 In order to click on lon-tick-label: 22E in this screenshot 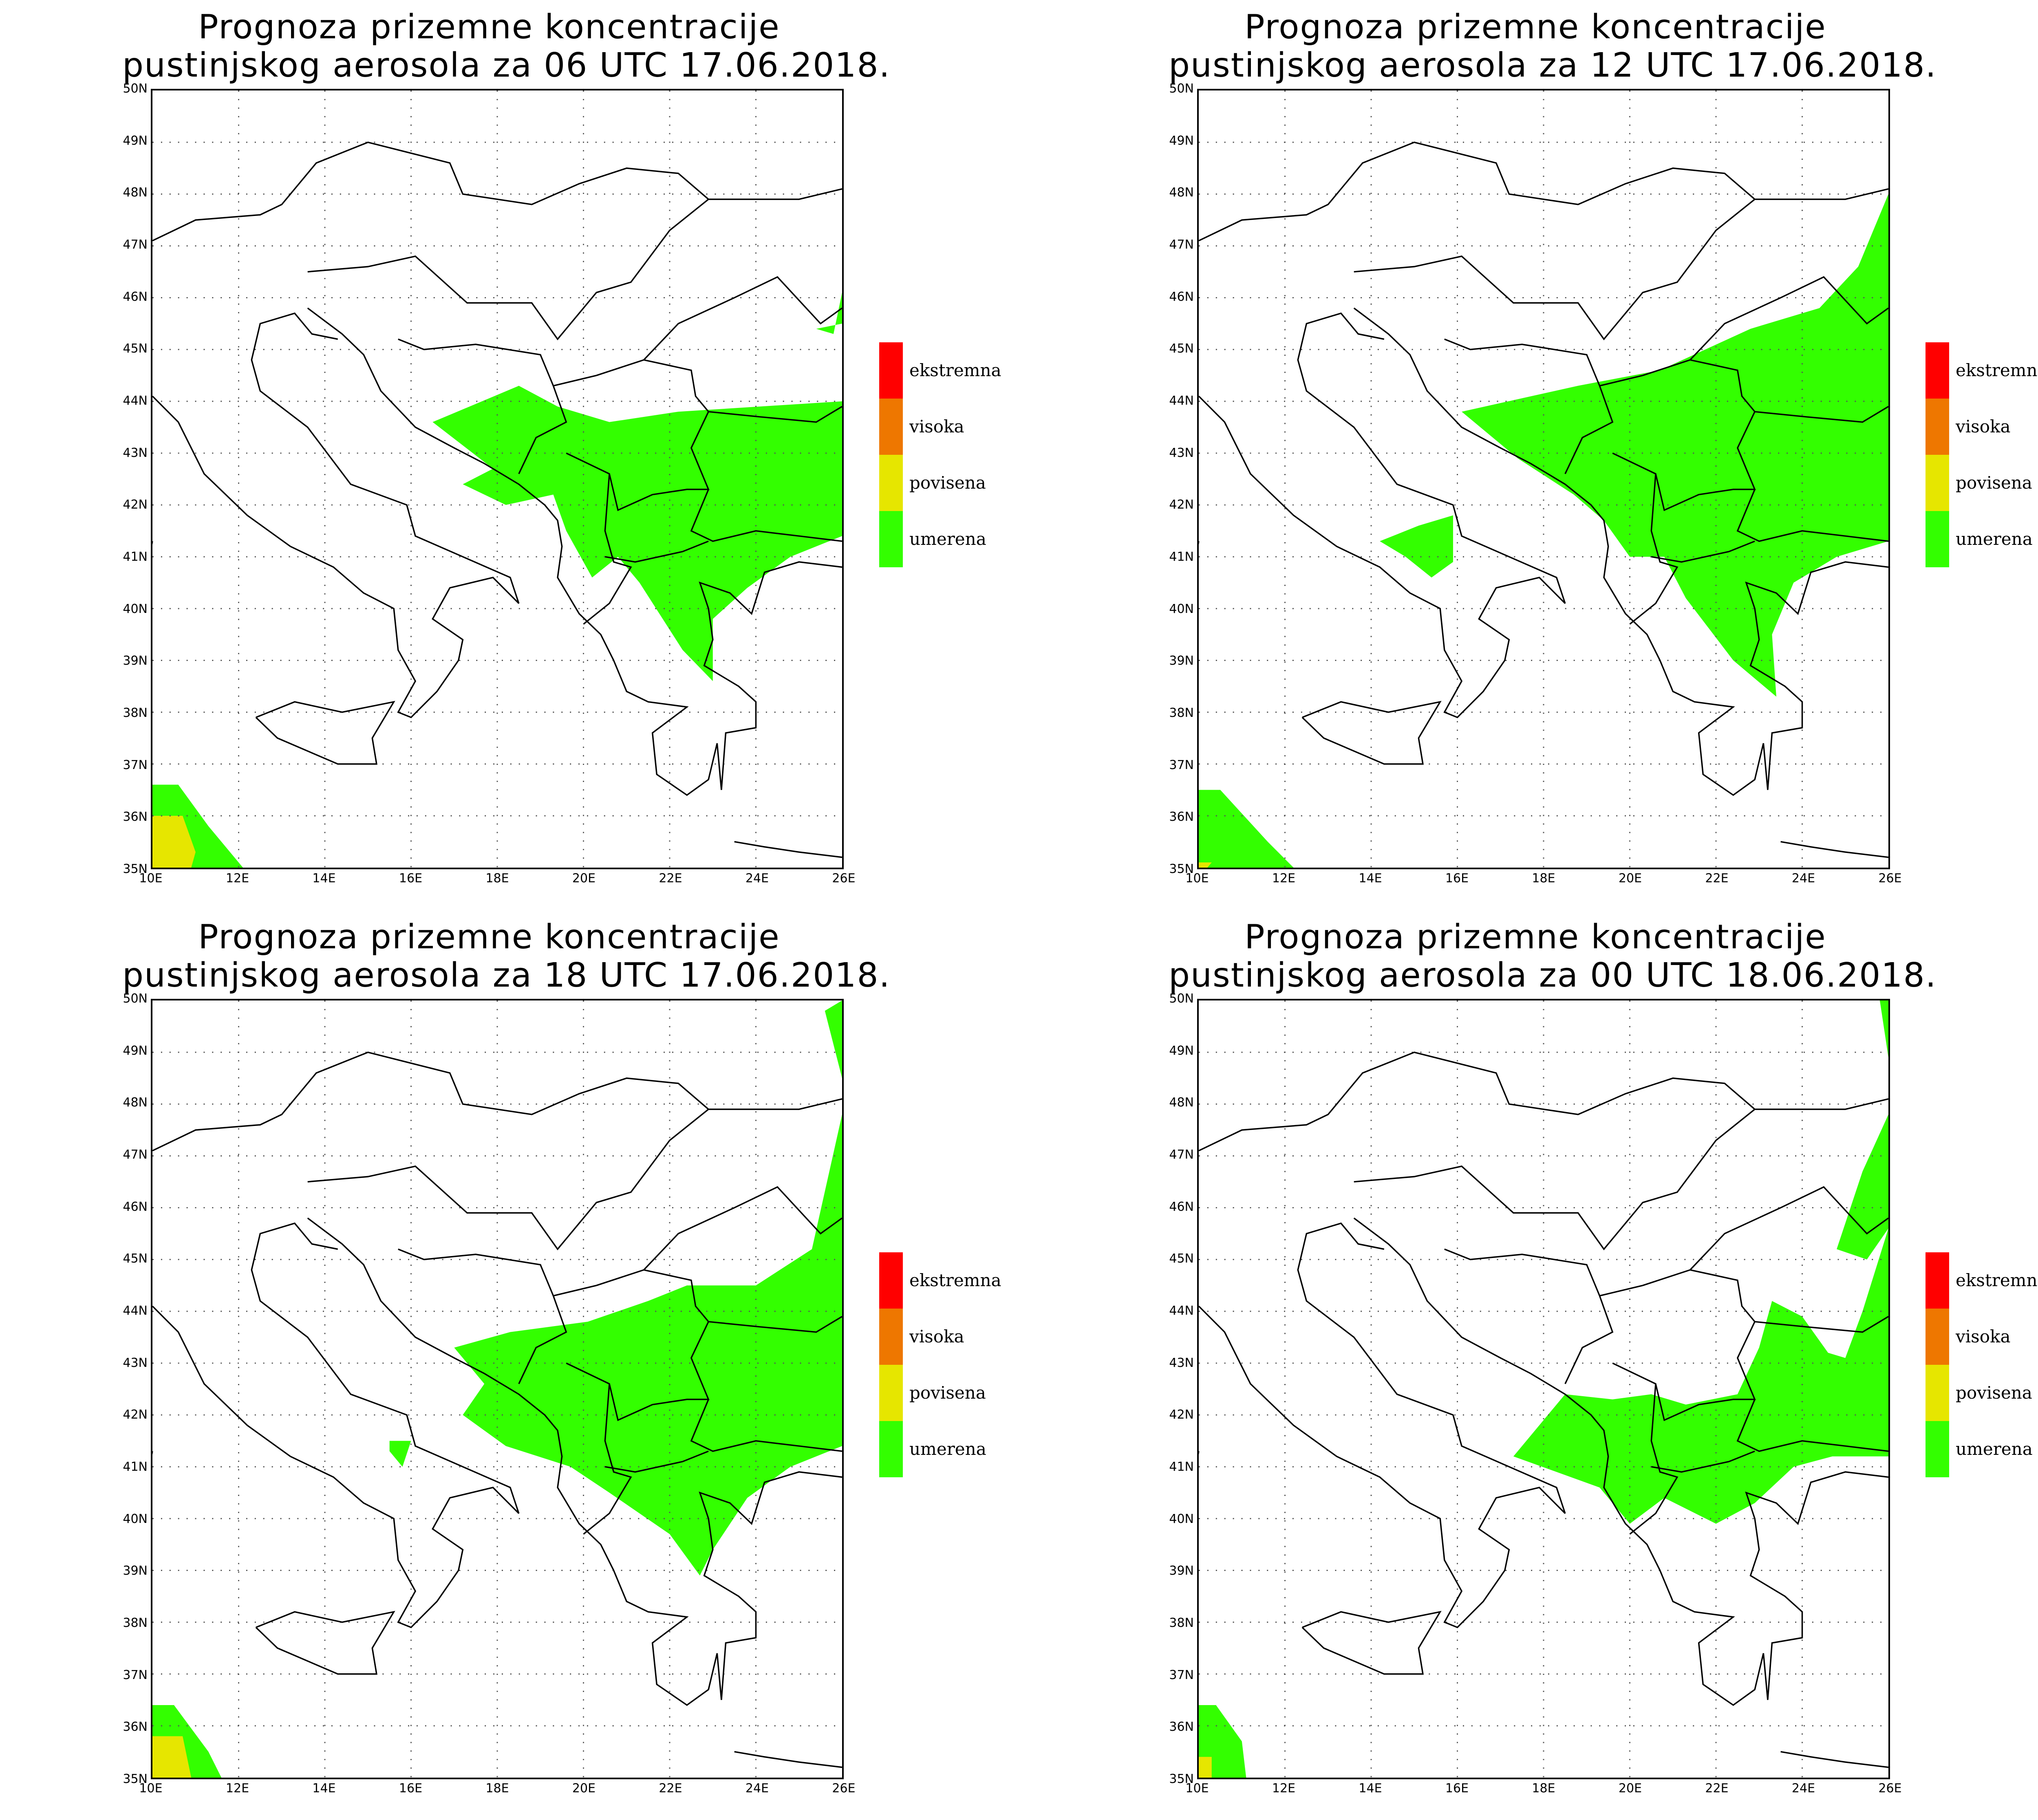, I will do `click(670, 1789)`.